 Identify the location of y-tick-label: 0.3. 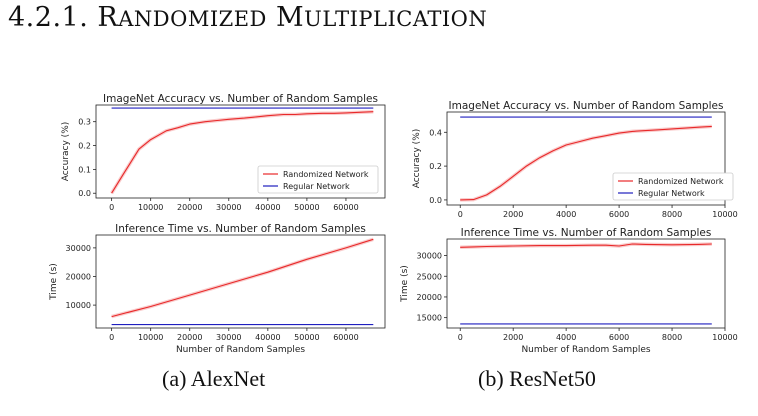
(84, 122).